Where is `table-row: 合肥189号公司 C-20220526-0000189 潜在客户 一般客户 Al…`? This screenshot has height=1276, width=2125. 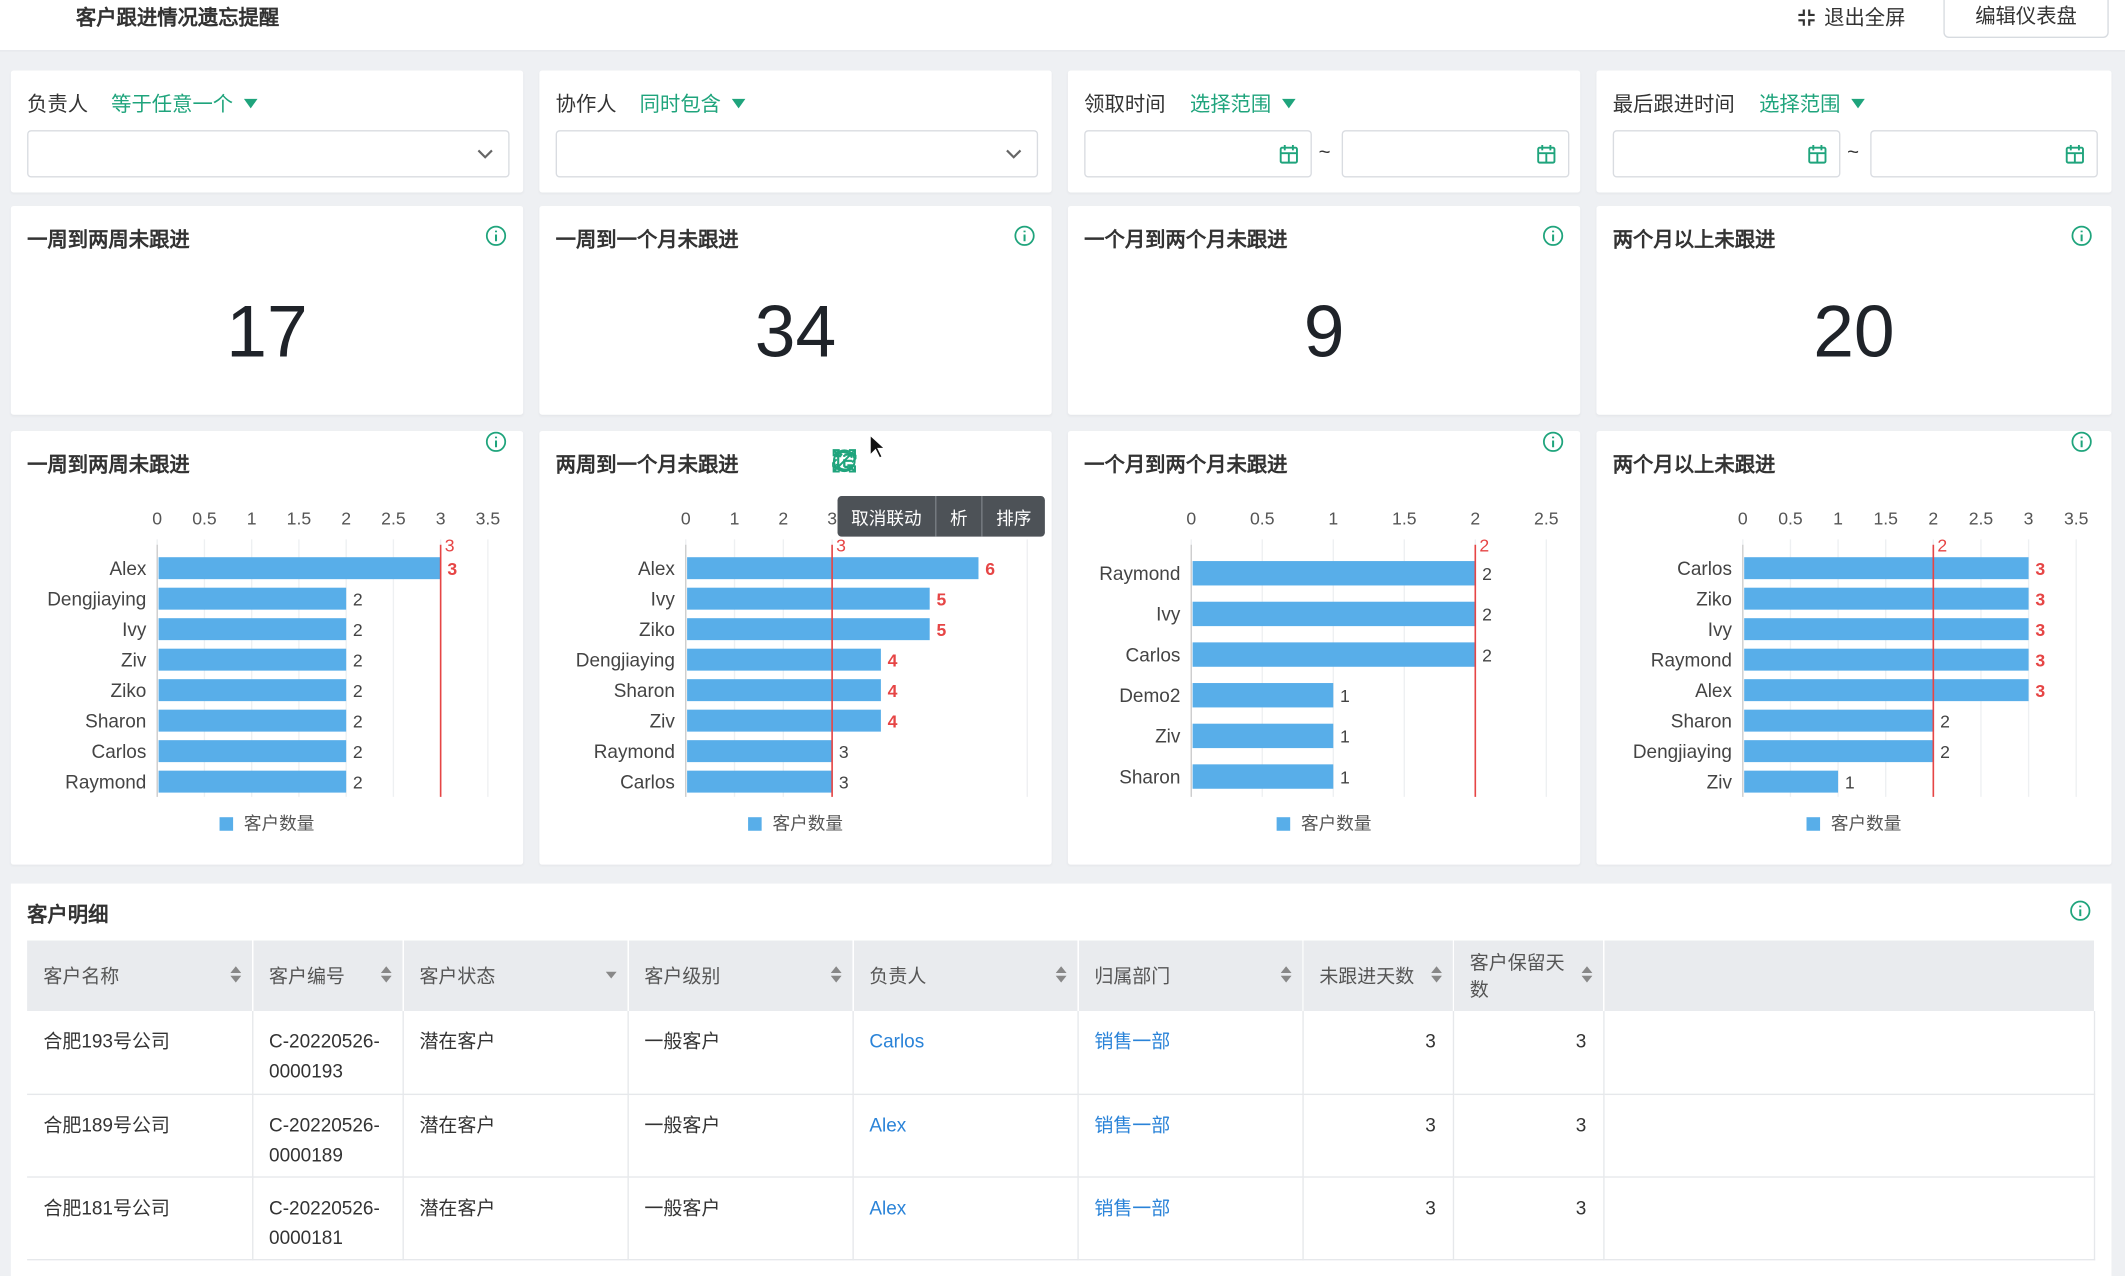
table-row: 合肥189号公司 C-20220526-0000189 潜在客户 一般客户 Al… is located at coordinates (1061, 1135).